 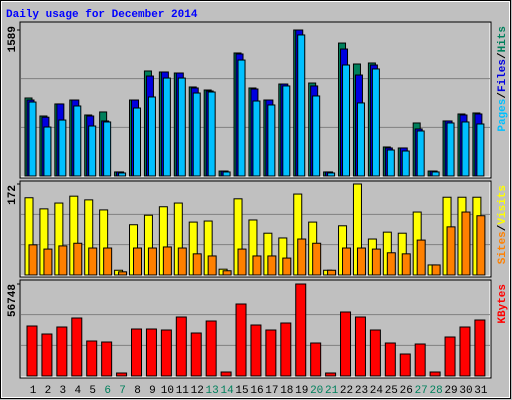 I want to click on x-tick-label: 28, so click(x=436, y=391).